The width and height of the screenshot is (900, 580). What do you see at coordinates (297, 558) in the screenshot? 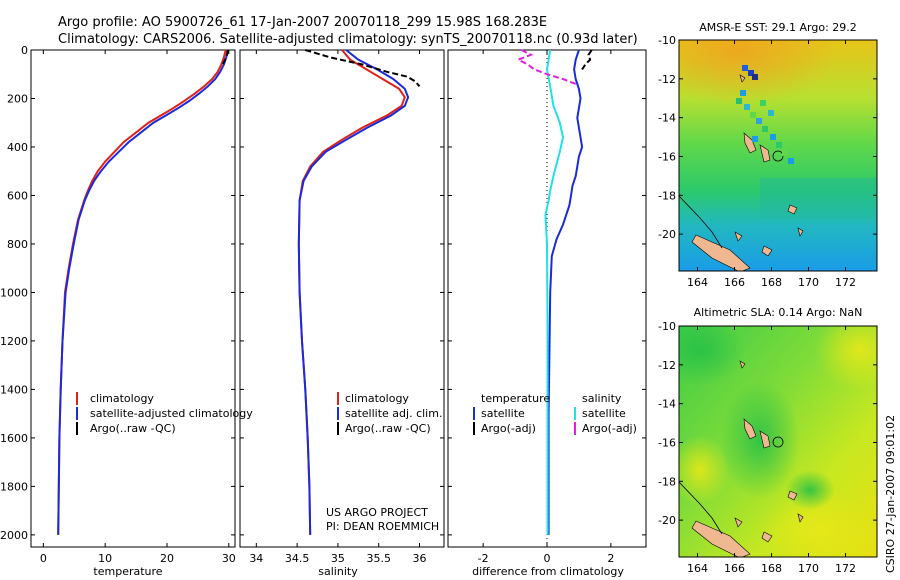
I see `x-tick-label: 34.5` at bounding box center [297, 558].